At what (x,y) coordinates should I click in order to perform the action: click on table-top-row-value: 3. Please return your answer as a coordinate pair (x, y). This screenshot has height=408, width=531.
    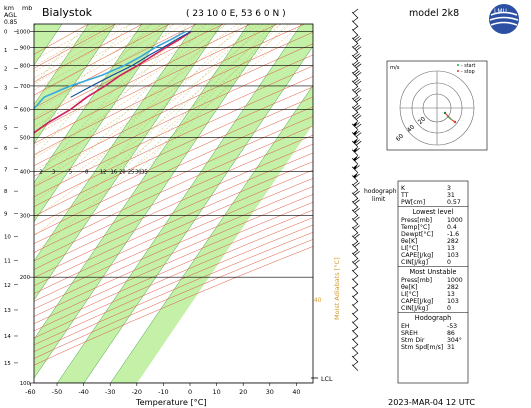
    Looking at the image, I should click on (449, 188).